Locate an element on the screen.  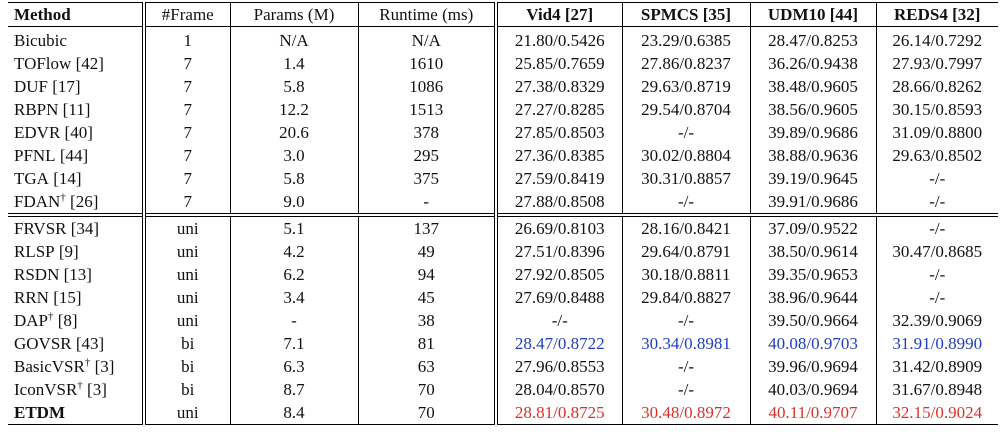
runtime-cell: 94 is located at coordinates (428, 274).